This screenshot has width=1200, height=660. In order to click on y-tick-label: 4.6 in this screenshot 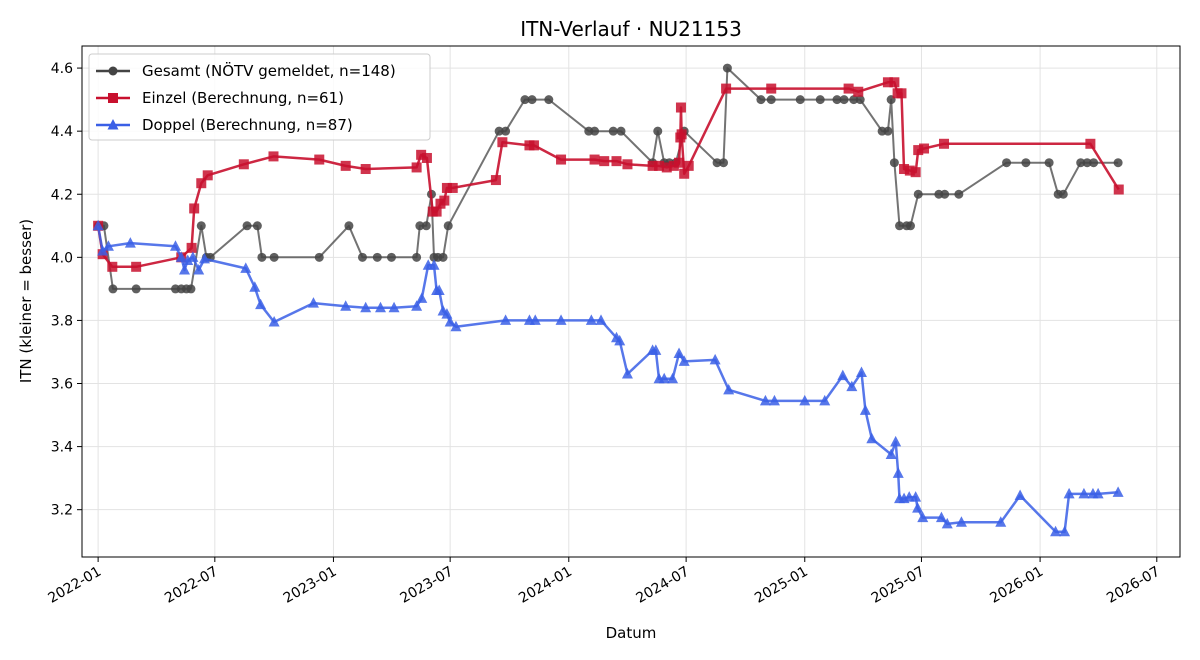, I will do `click(62, 69)`.